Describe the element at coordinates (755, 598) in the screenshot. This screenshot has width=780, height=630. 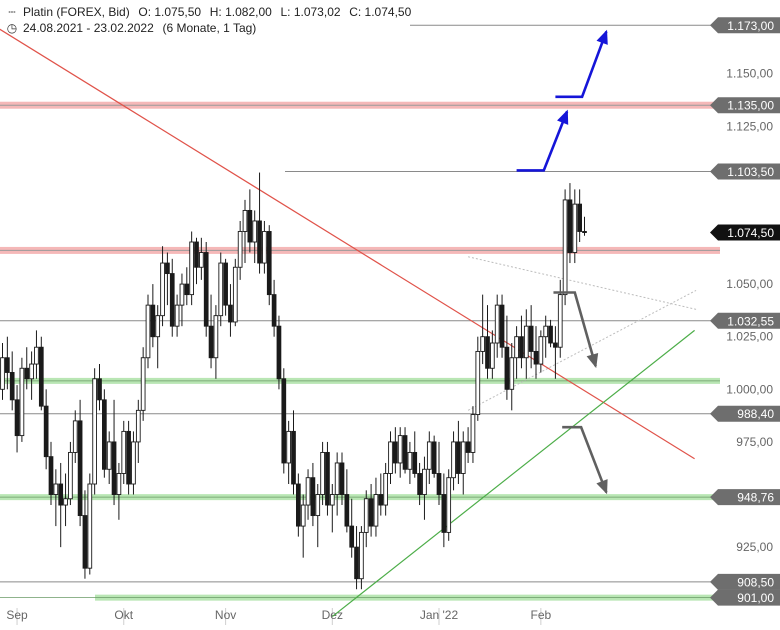
I see `price-marker-label: 901,00` at that location.